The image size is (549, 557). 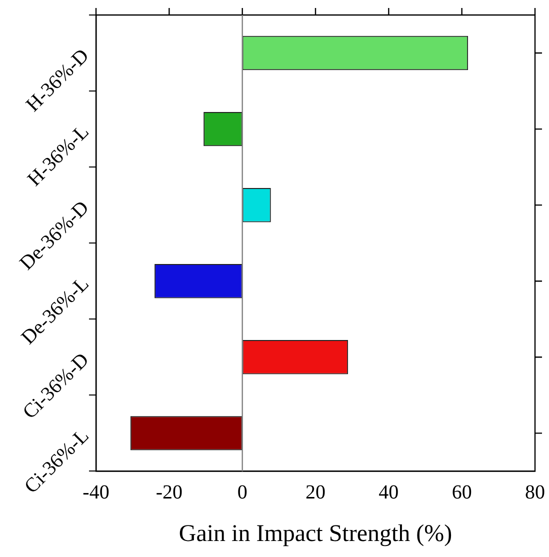 What do you see at coordinates (315, 533) in the screenshot?
I see `x-axis-title: Gain in Impact Strength (%)` at bounding box center [315, 533].